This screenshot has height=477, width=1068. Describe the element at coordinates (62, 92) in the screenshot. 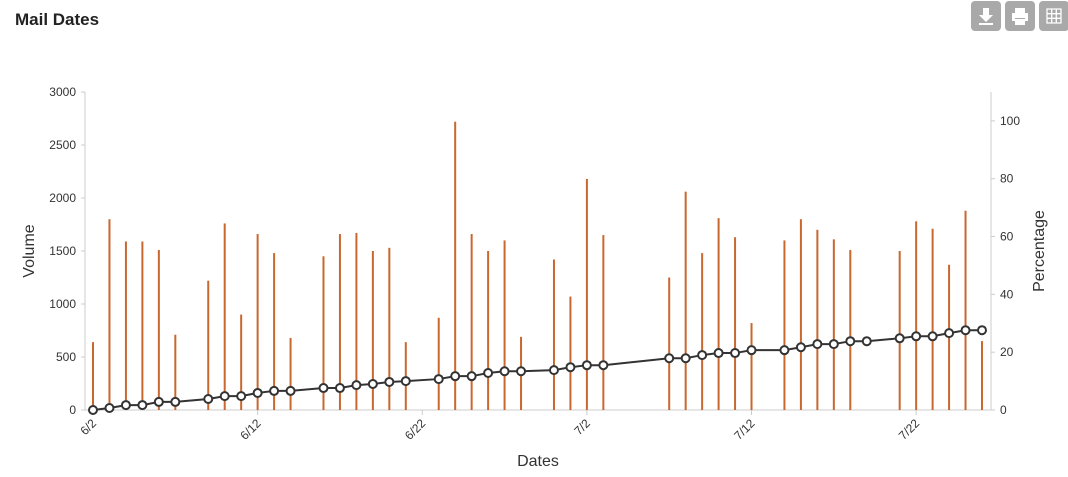

I see `y-tick-label: 3000` at that location.